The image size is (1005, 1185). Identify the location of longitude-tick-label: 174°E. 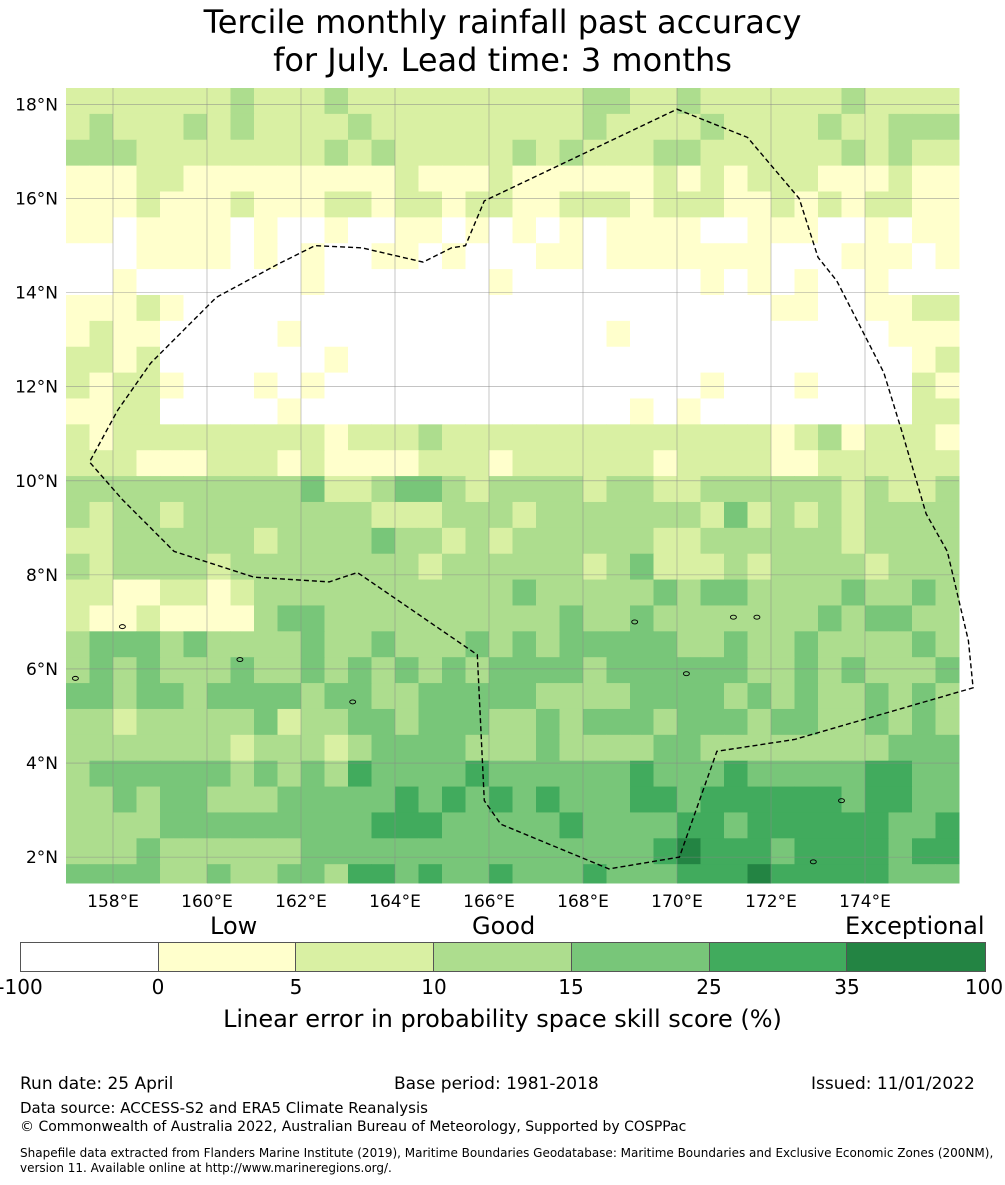
(865, 901).